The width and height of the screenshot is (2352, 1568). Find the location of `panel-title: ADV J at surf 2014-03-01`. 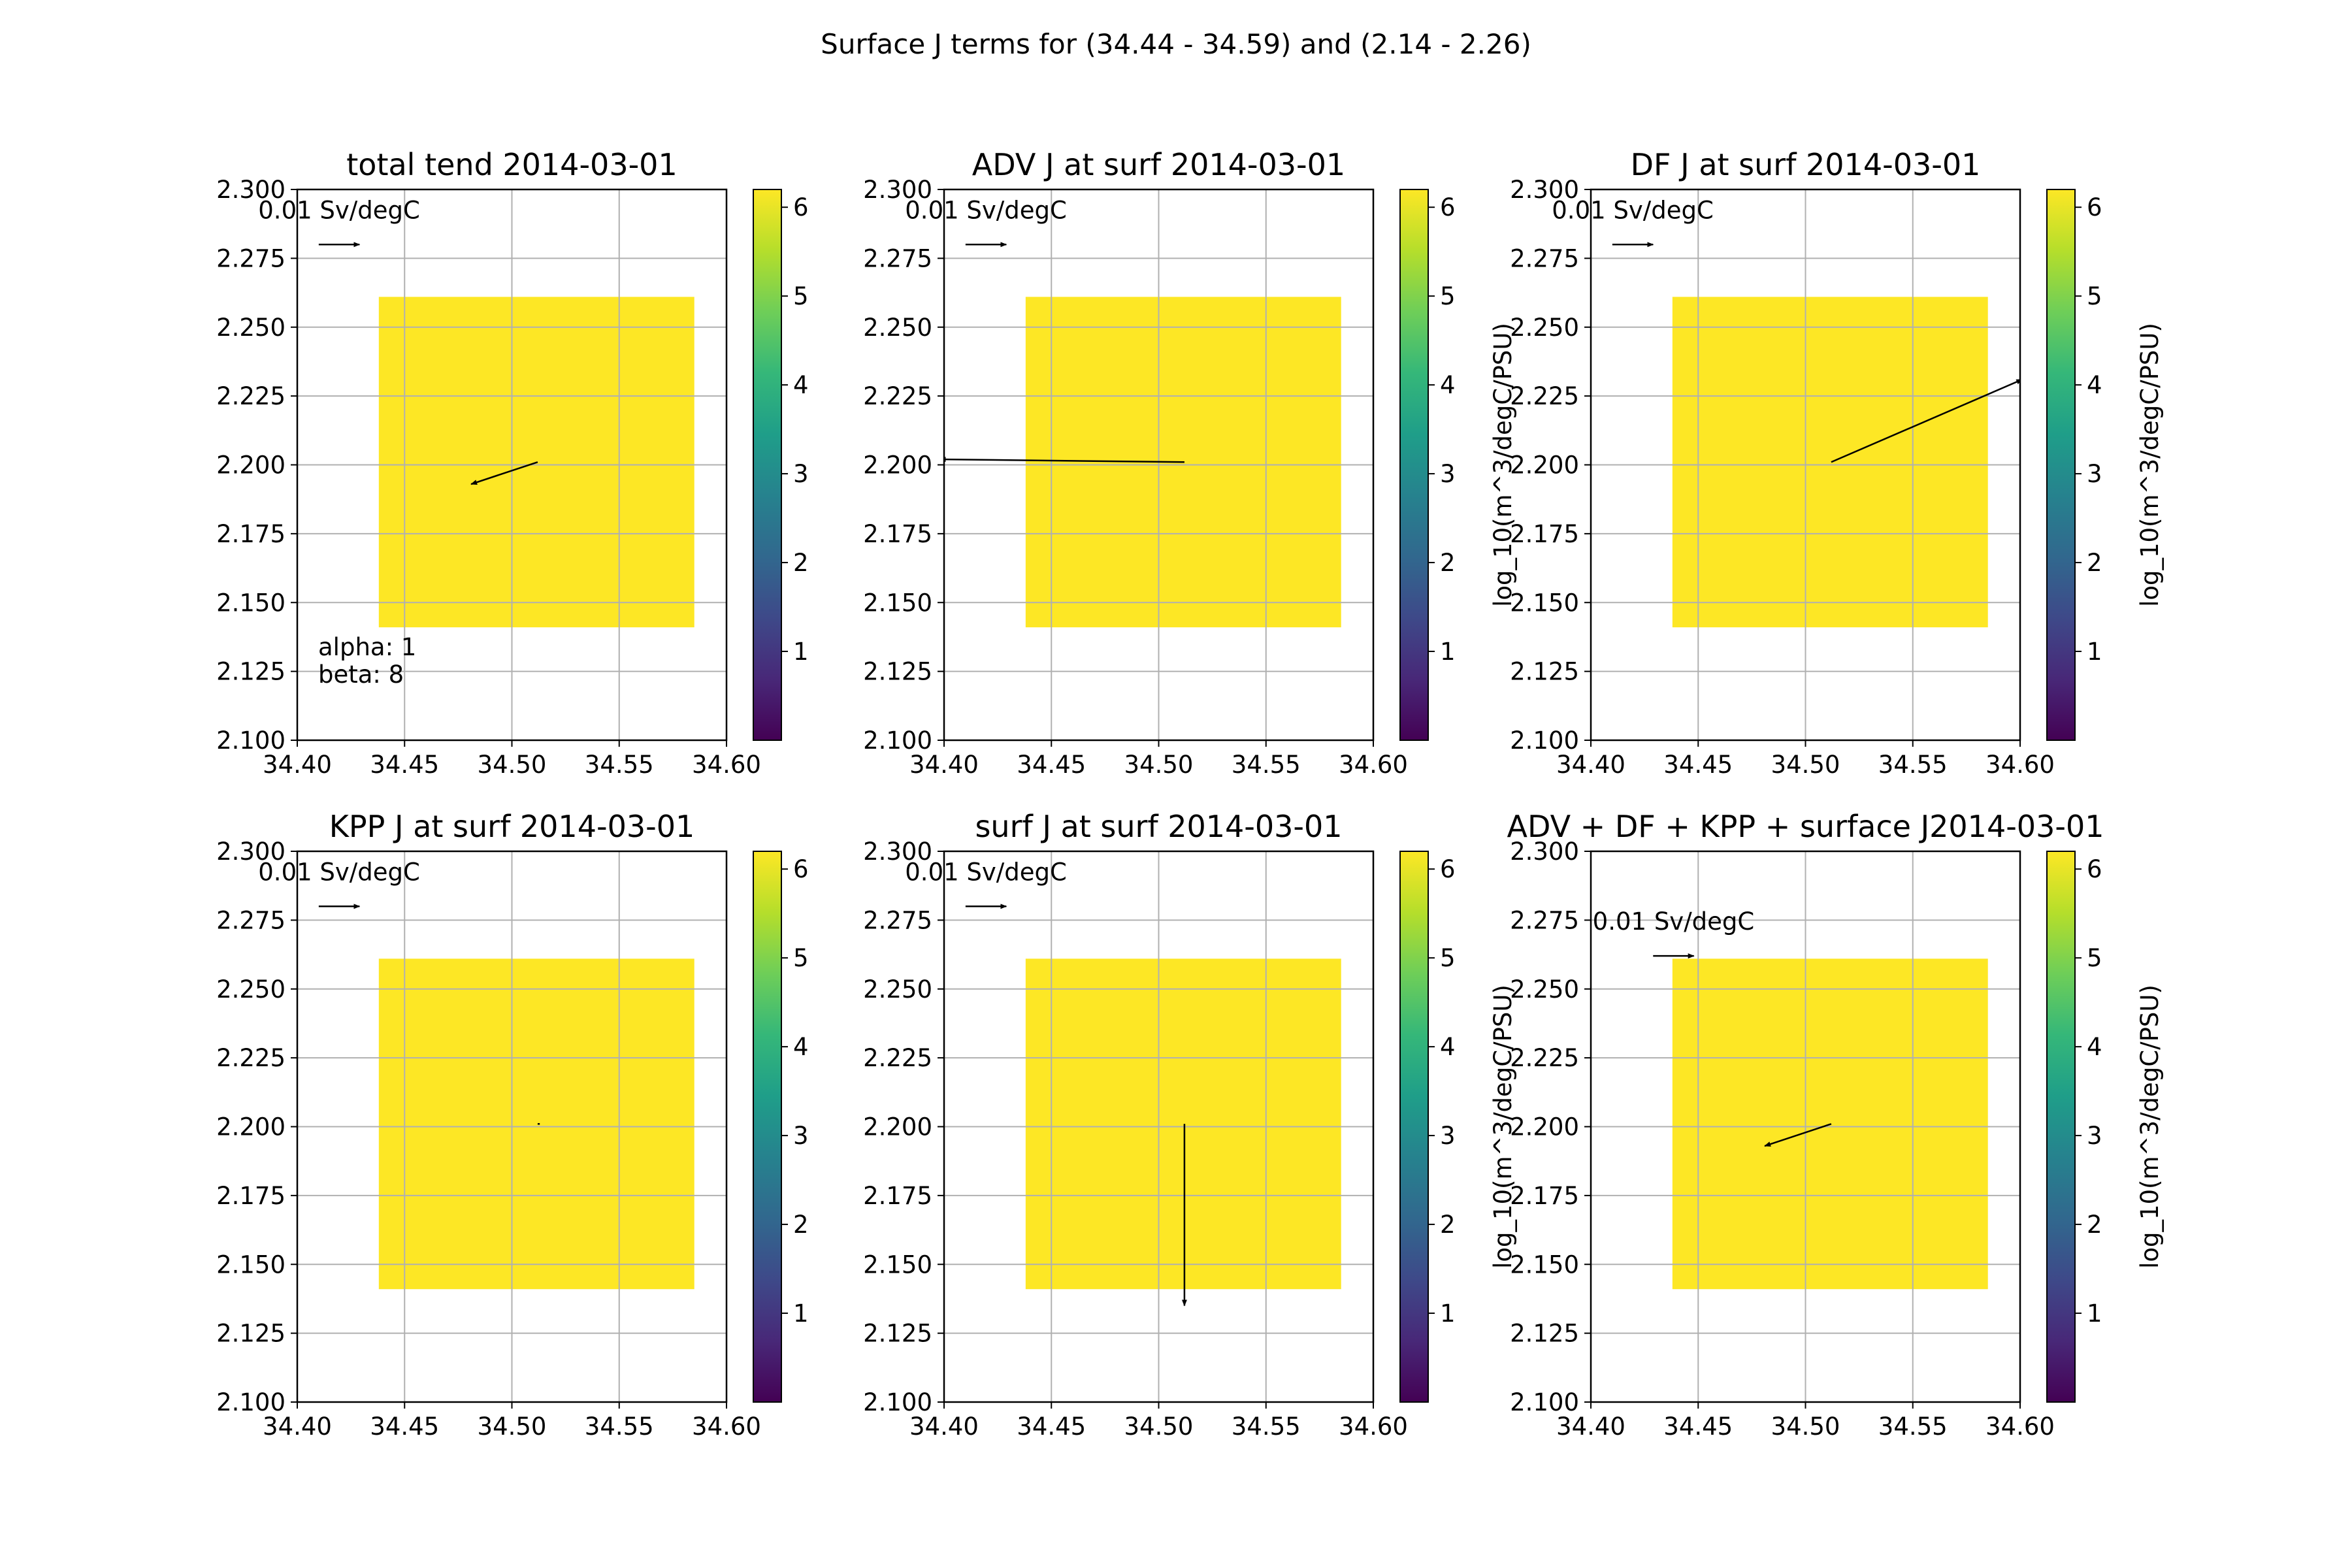

panel-title: ADV J at surf 2014-03-01 is located at coordinates (1158, 164).